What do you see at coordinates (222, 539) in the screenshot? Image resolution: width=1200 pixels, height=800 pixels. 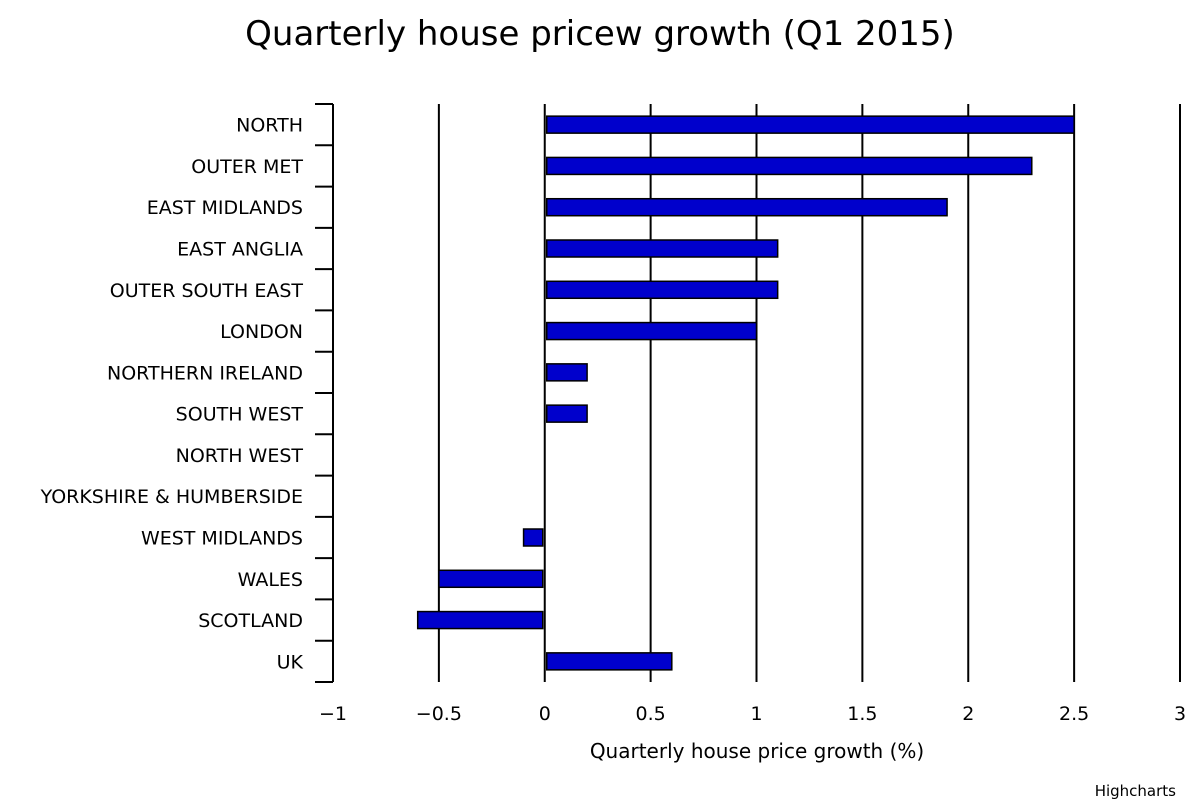 I see `category-label: WEST MIDLANDS` at bounding box center [222, 539].